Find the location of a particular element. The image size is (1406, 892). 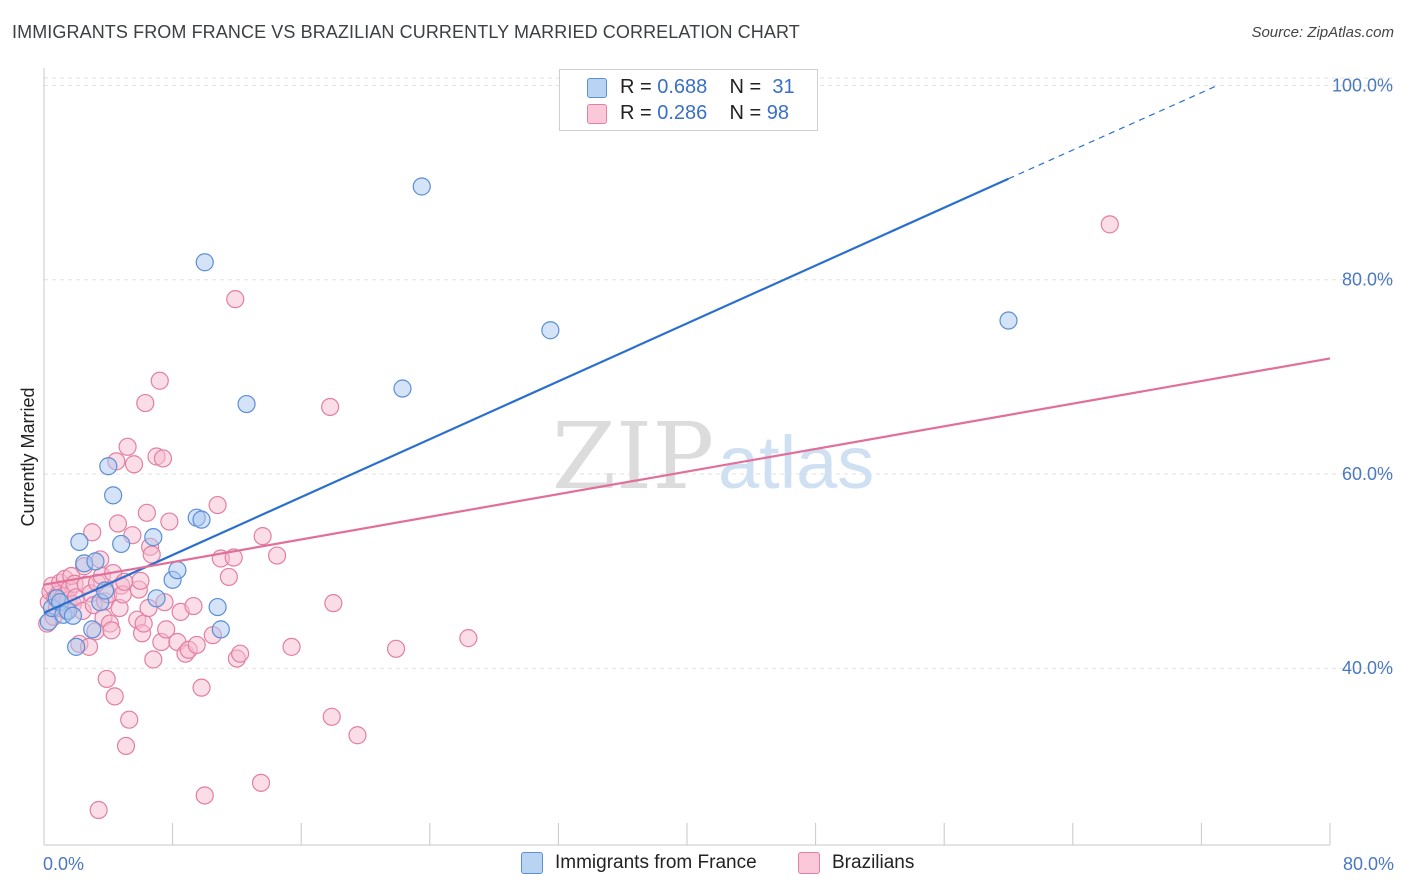

watermark-zip: ZIP is located at coordinates (633, 456).